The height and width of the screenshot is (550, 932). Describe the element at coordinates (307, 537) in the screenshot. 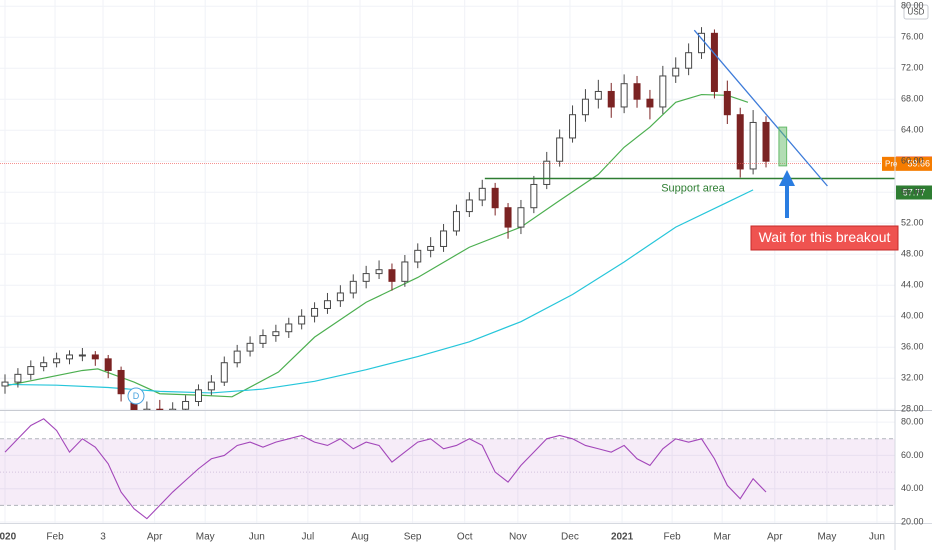

I see `x-tick-label: Jul` at that location.